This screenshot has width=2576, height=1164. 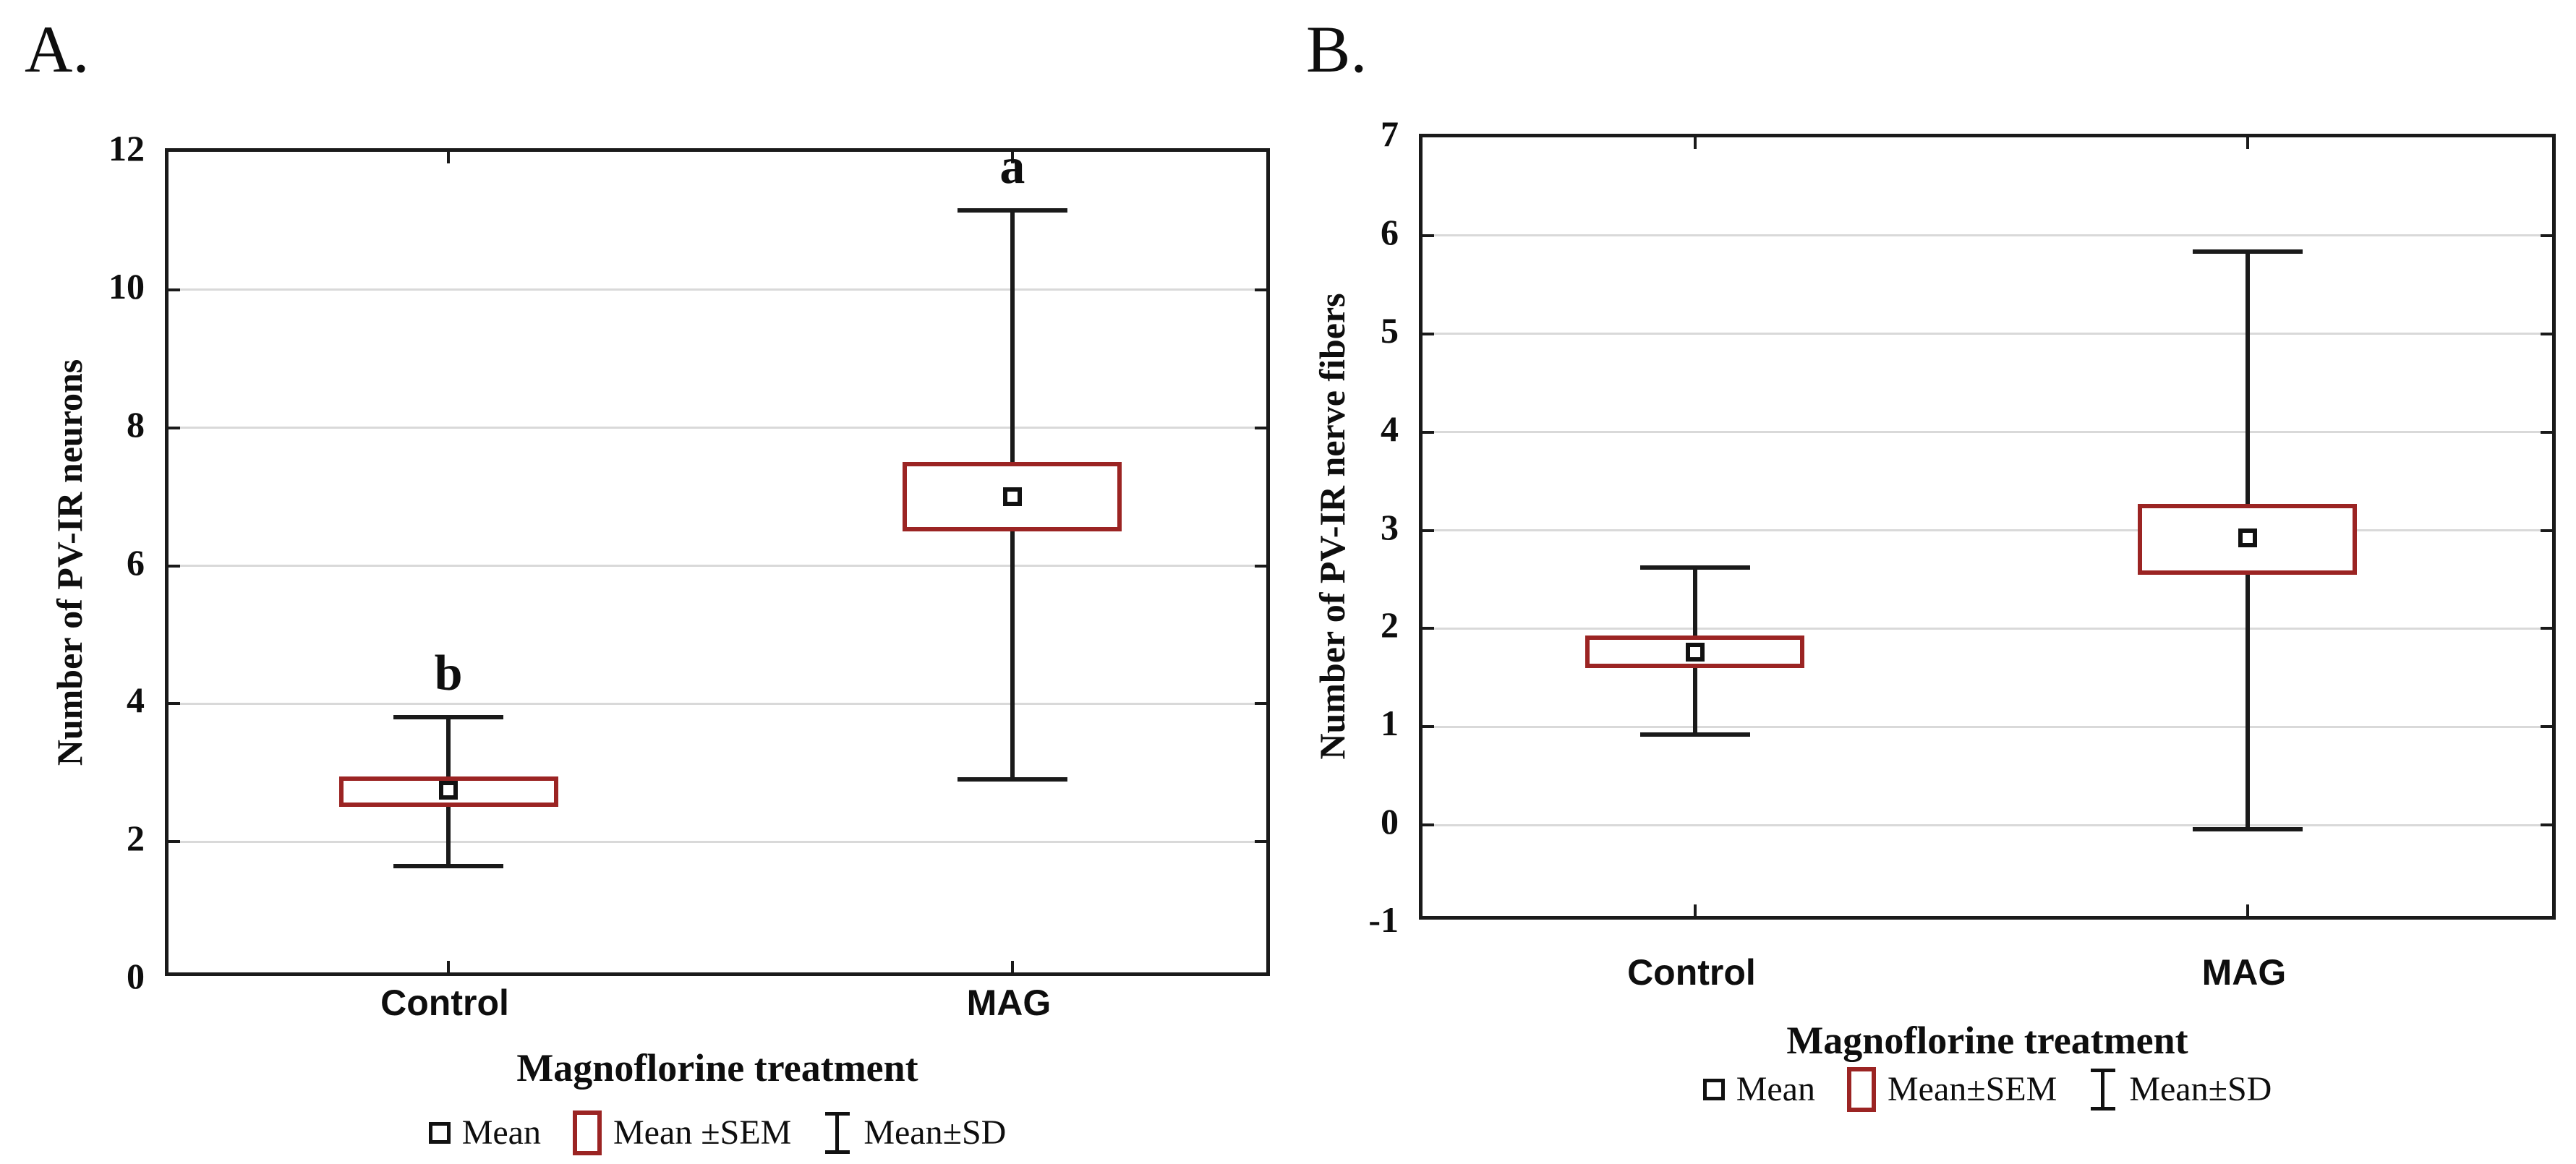 What do you see at coordinates (1337, 49) in the screenshot?
I see `panel-label-b: B.` at bounding box center [1337, 49].